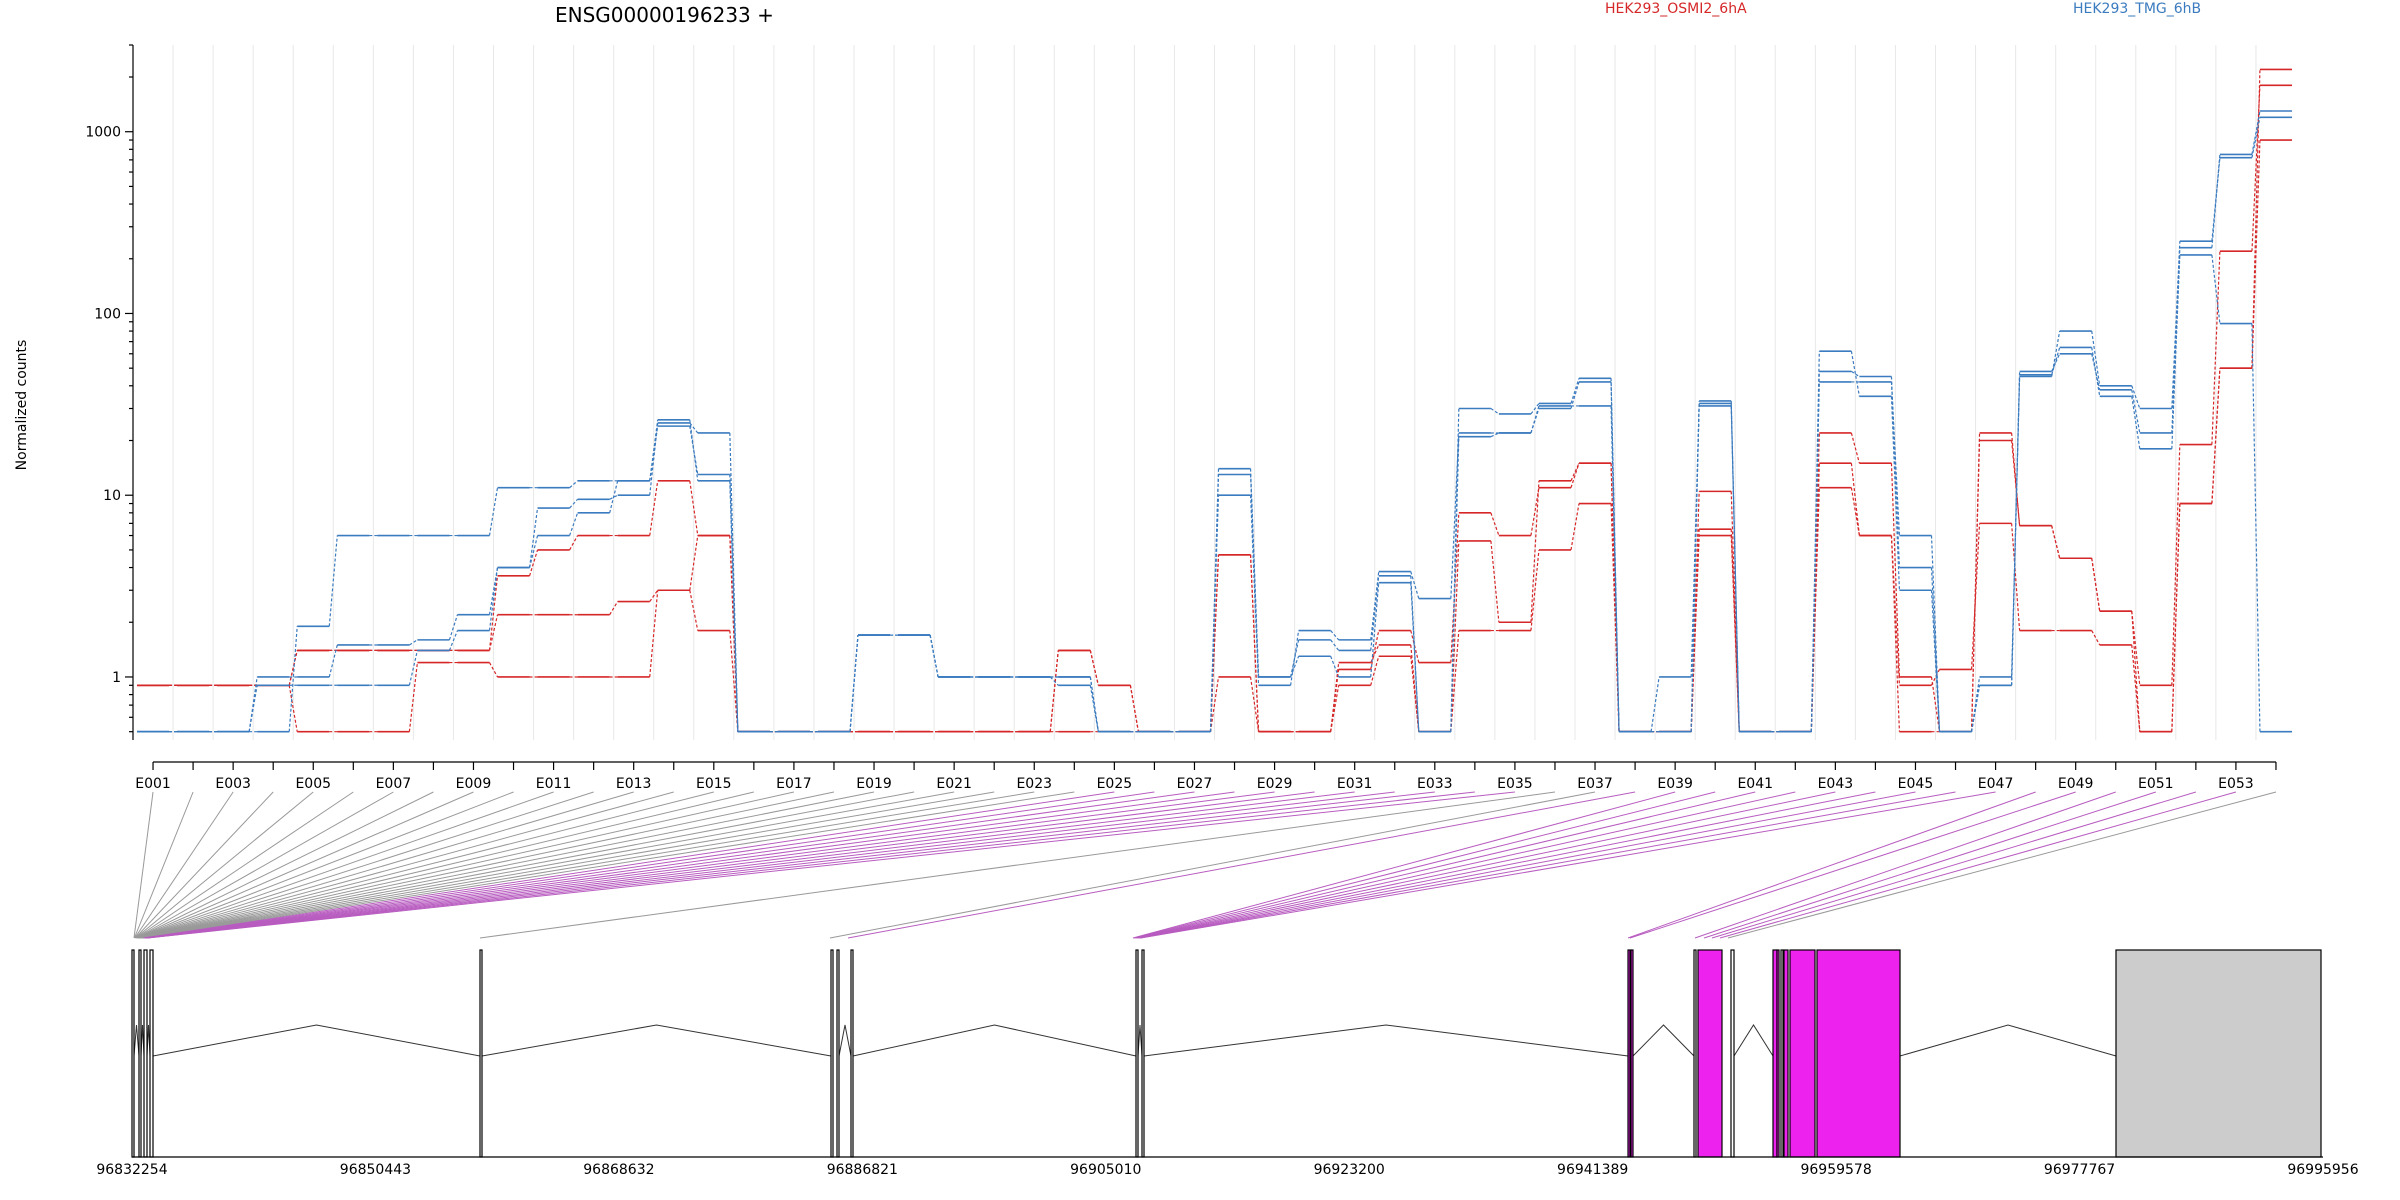 The width and height of the screenshot is (2400, 1200). Describe the element at coordinates (2137, 9) in the screenshot. I see `legend-entry-tmg: HEK293_TMG_6hB` at that location.